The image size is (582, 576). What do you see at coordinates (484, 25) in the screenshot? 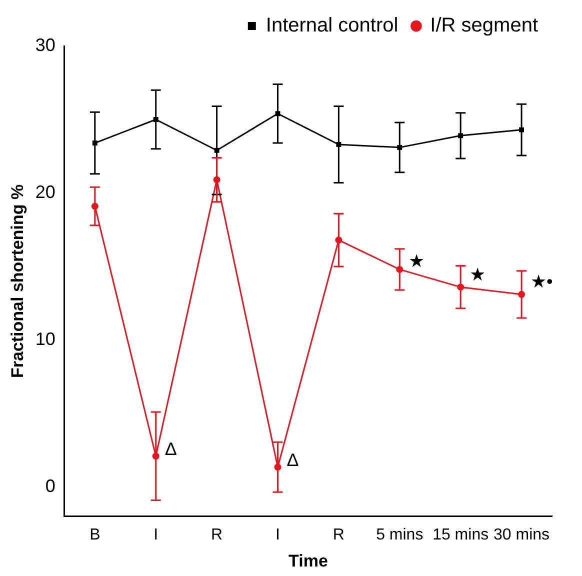
I see `legend-label: I/R segment` at bounding box center [484, 25].